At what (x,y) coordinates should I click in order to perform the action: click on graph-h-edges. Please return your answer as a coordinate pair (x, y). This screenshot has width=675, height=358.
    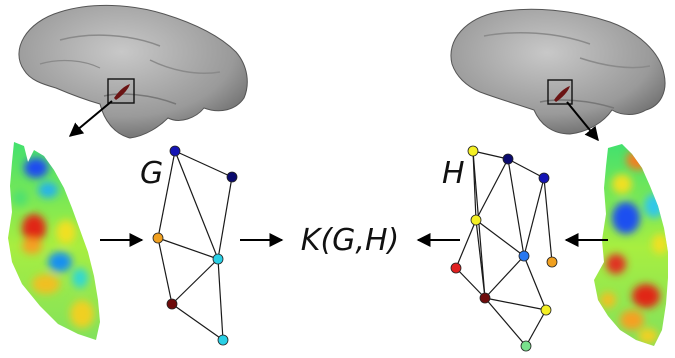
    Looking at the image, I should click on (504, 248).